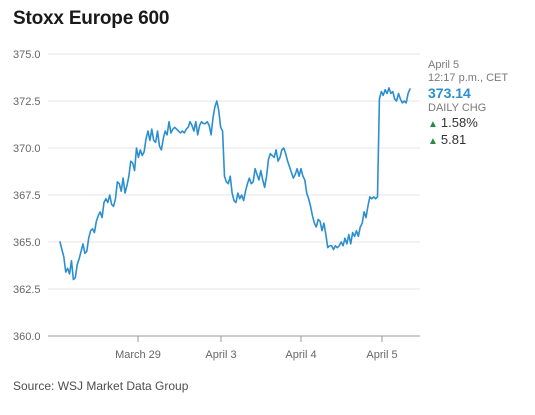 This screenshot has width=535, height=415. I want to click on y-tick-label: 360.0, so click(27, 337).